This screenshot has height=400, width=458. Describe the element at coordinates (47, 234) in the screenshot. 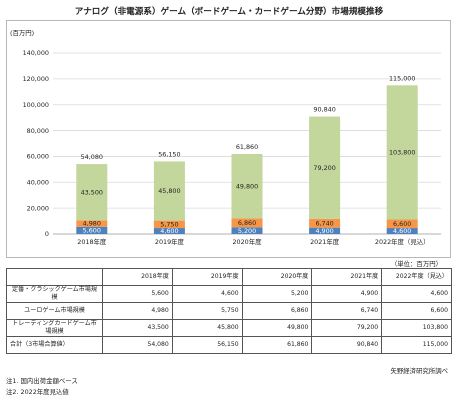

I see `y-tick-label: 0` at that location.